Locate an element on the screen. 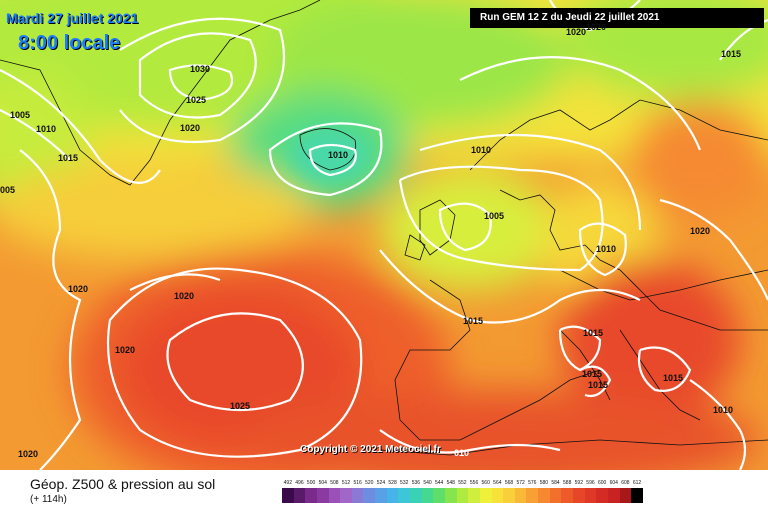 The width and height of the screenshot is (768, 512). legend-label: 524 is located at coordinates (381, 483).